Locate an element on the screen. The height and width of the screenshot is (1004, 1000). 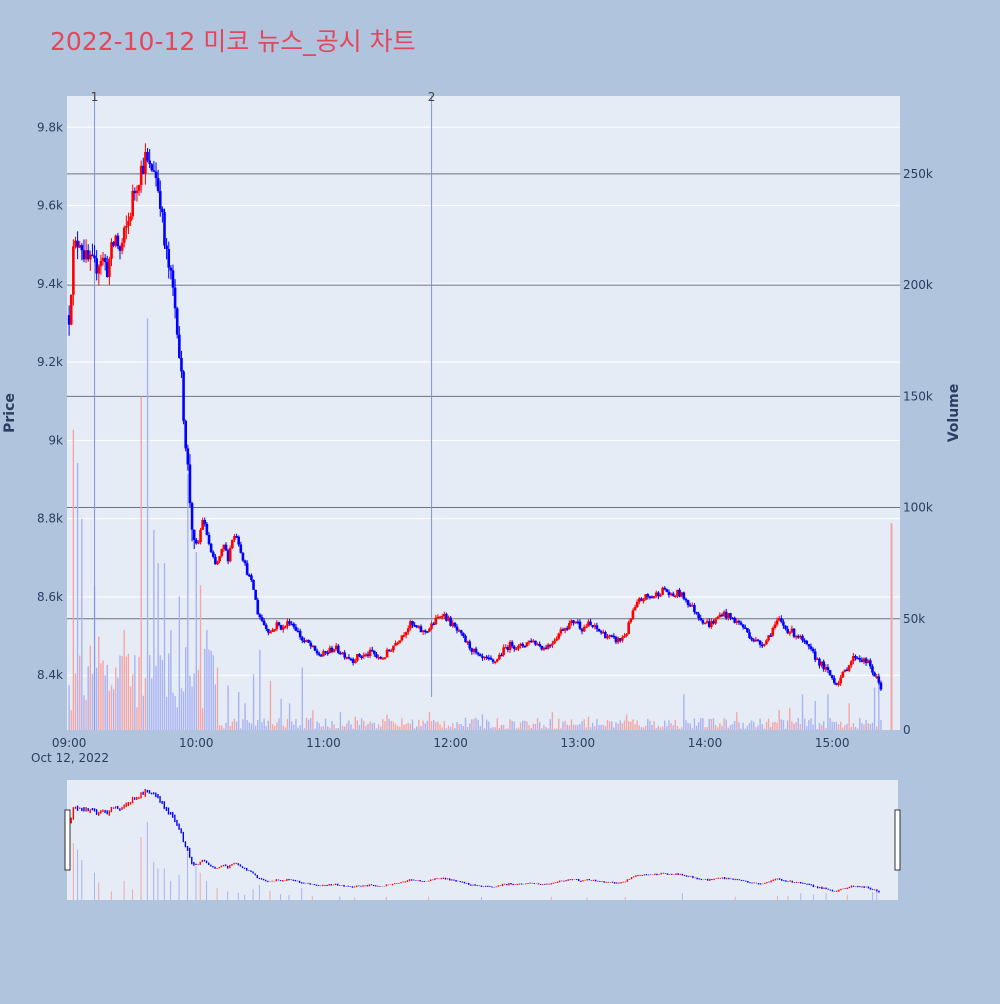
range-slider is located at coordinates (482, 840).